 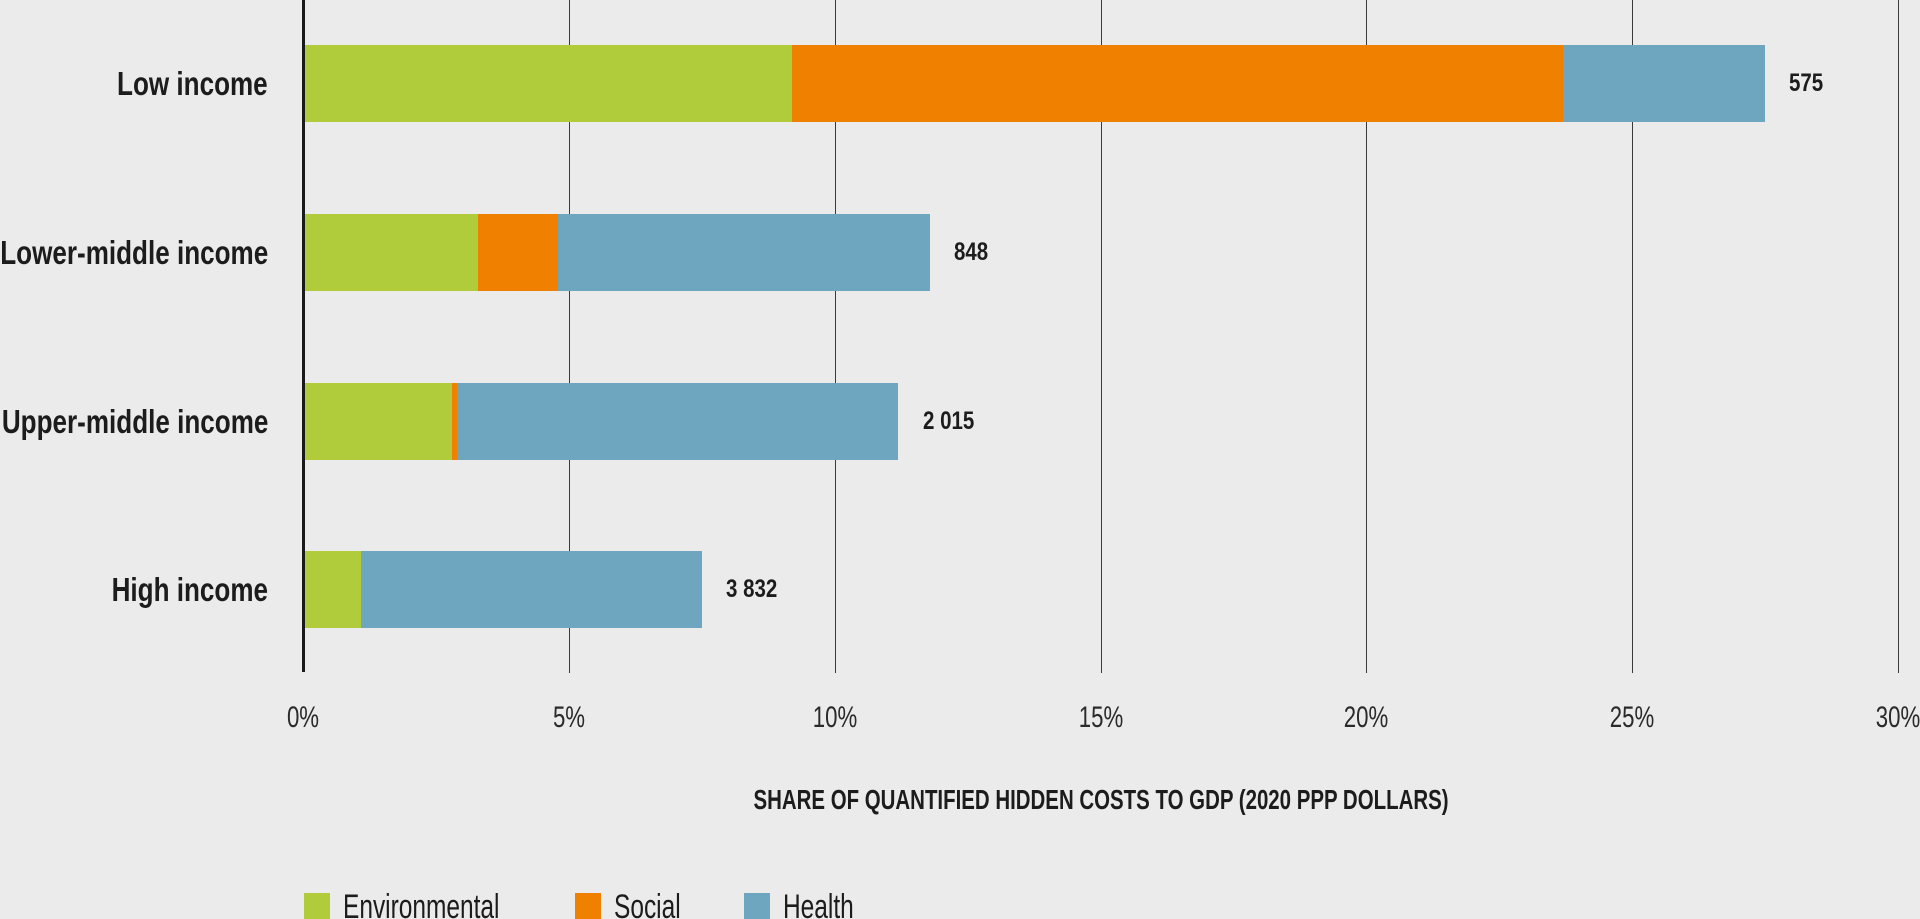 I want to click on x-tick-label: 20%, so click(x=1366, y=717).